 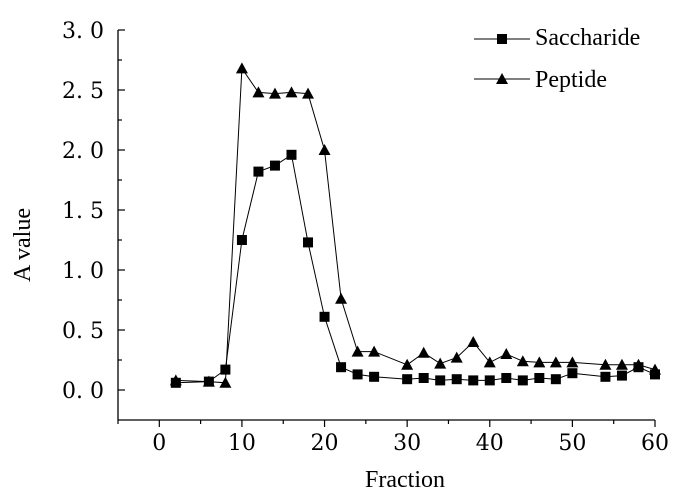 I want to click on y-tick-label: 0. 0, so click(x=83, y=391).